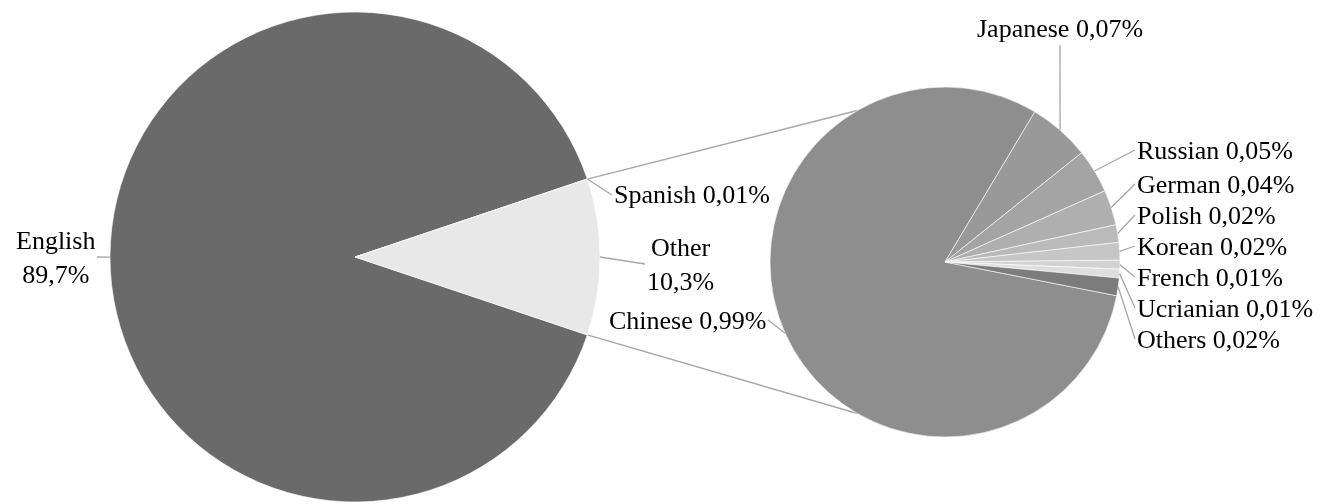  I want to click on slice-label: English, so click(56, 240).